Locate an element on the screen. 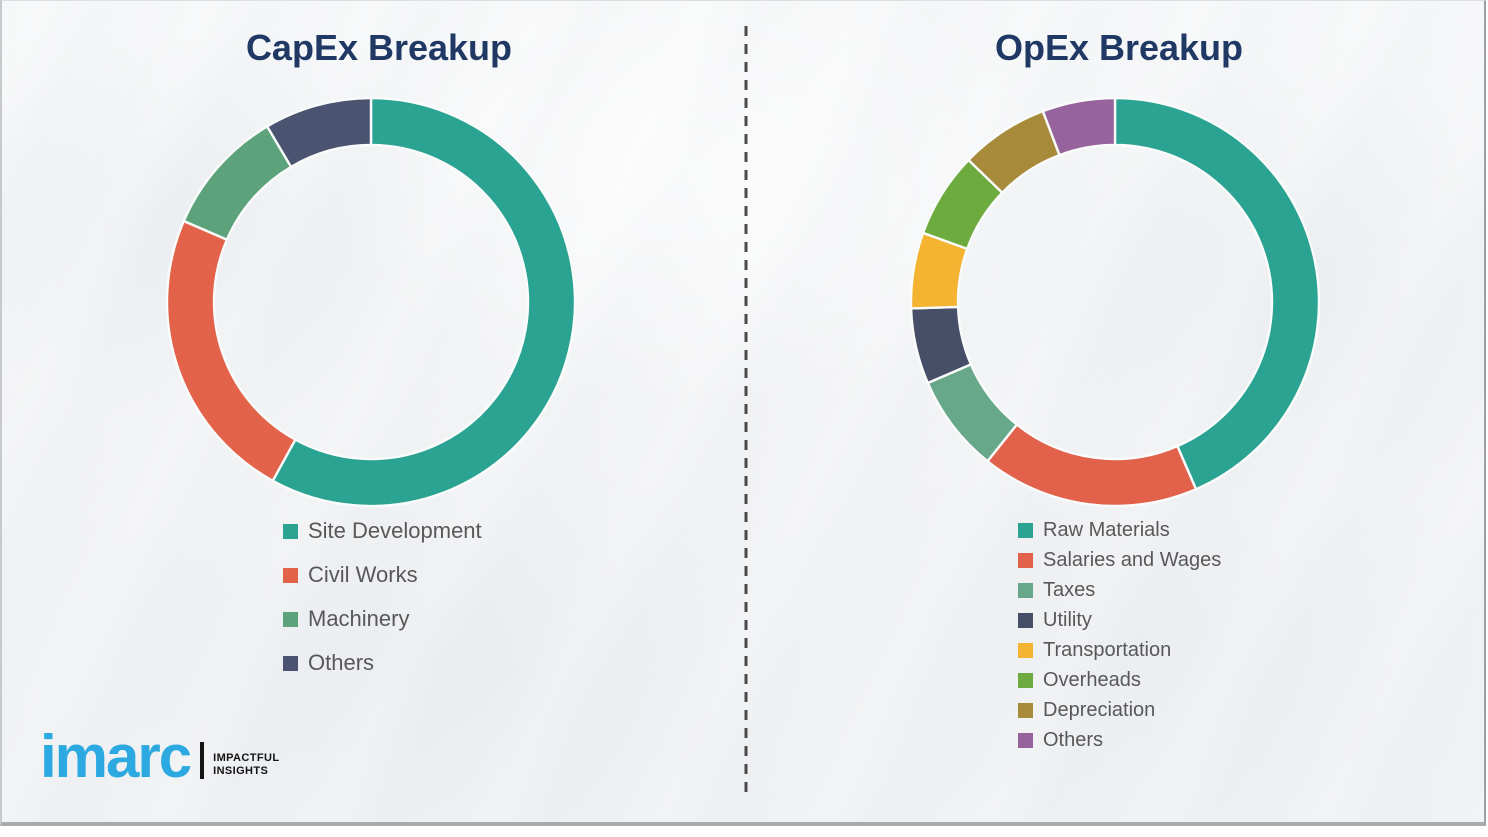 The width and height of the screenshot is (1488, 837). legend-item-overheads: Overheads is located at coordinates (1119, 680).